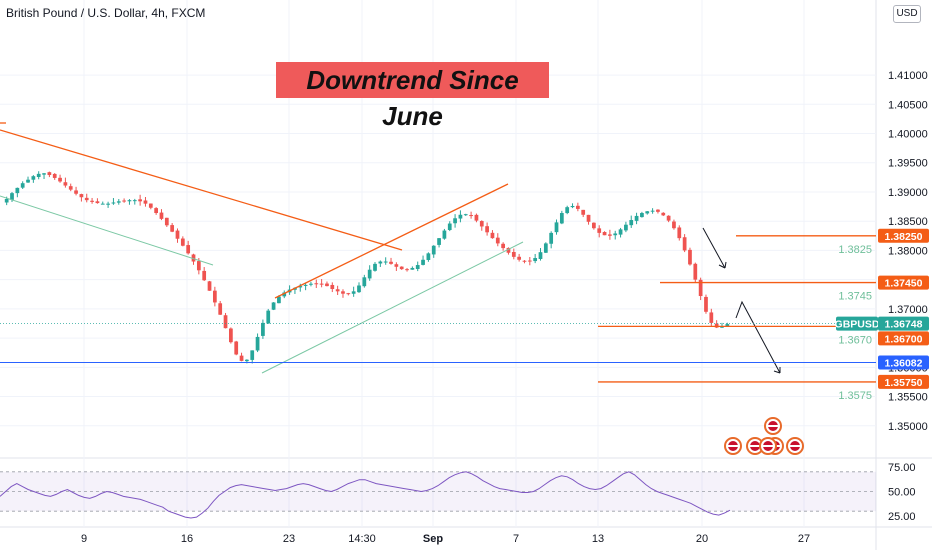 The image size is (932, 555). Describe the element at coordinates (908, 310) in the screenshot. I see `price-tick-label: 1.37000` at that location.